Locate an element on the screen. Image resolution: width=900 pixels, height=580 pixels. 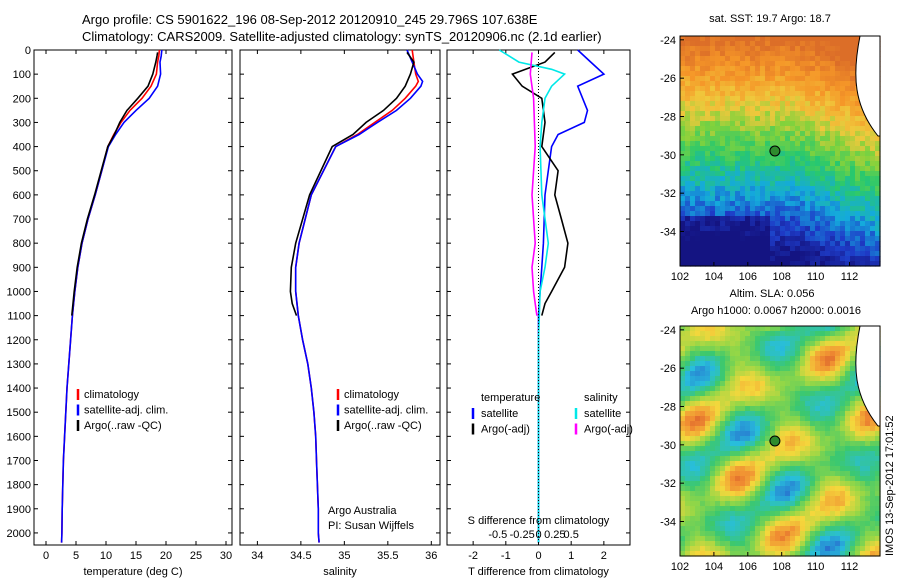
sla-map-xtick-label: 104 is located at coordinates (714, 567).